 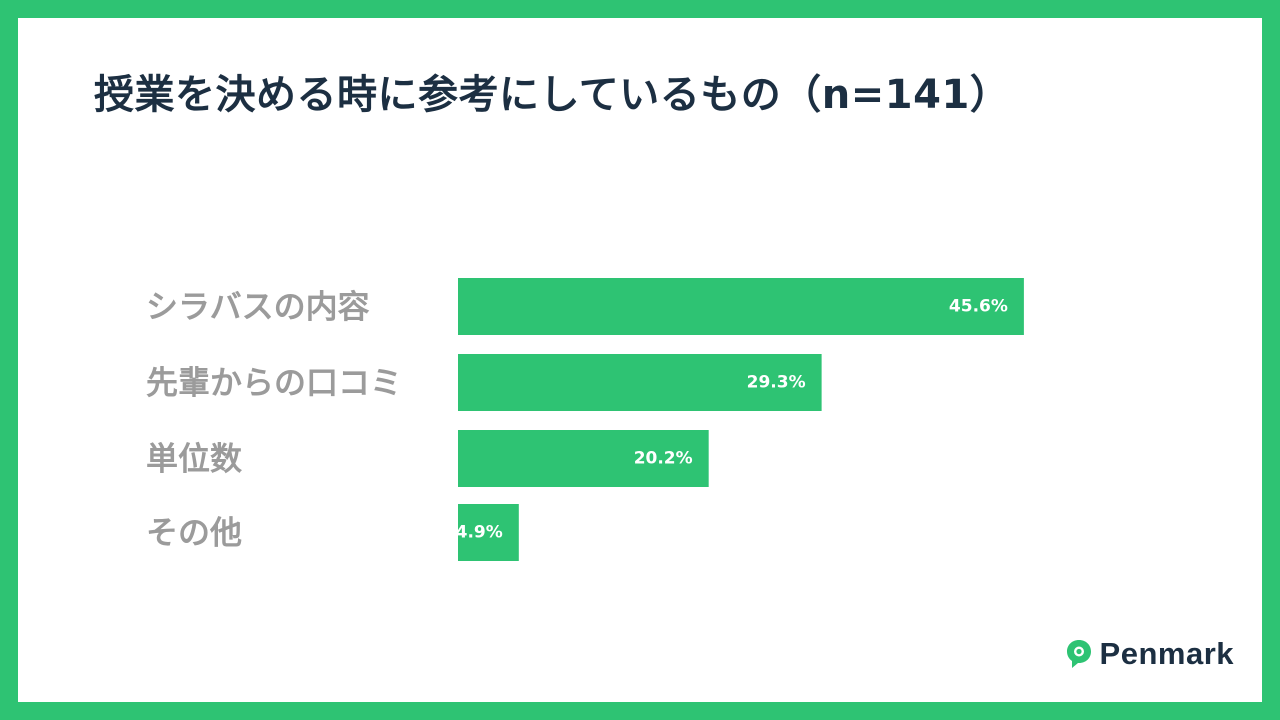 What do you see at coordinates (479, 533) in the screenshot?
I see `value-label: 4.9%` at bounding box center [479, 533].